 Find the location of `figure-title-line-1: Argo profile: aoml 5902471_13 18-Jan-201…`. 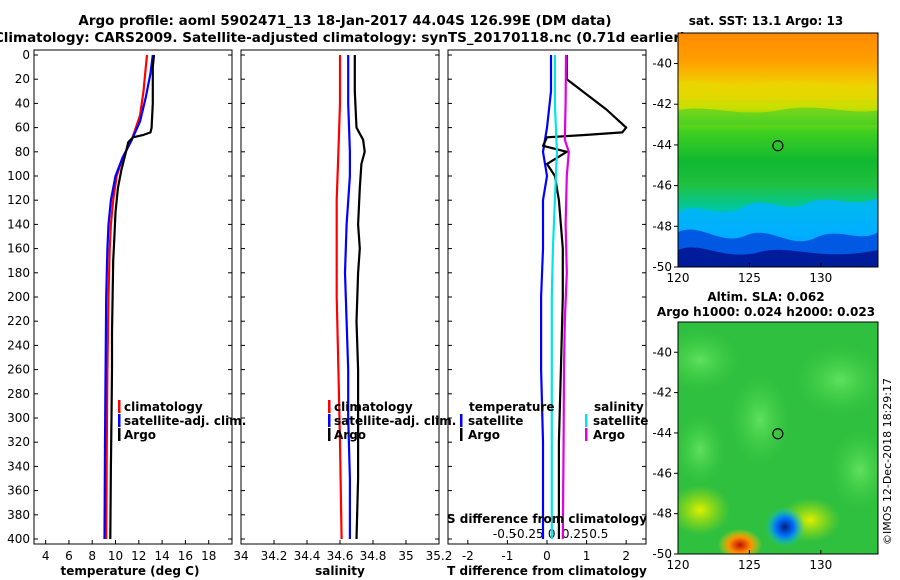

figure-title-line-1: Argo profile: aoml 5902471_13 18-Jan-201… is located at coordinates (344, 21).